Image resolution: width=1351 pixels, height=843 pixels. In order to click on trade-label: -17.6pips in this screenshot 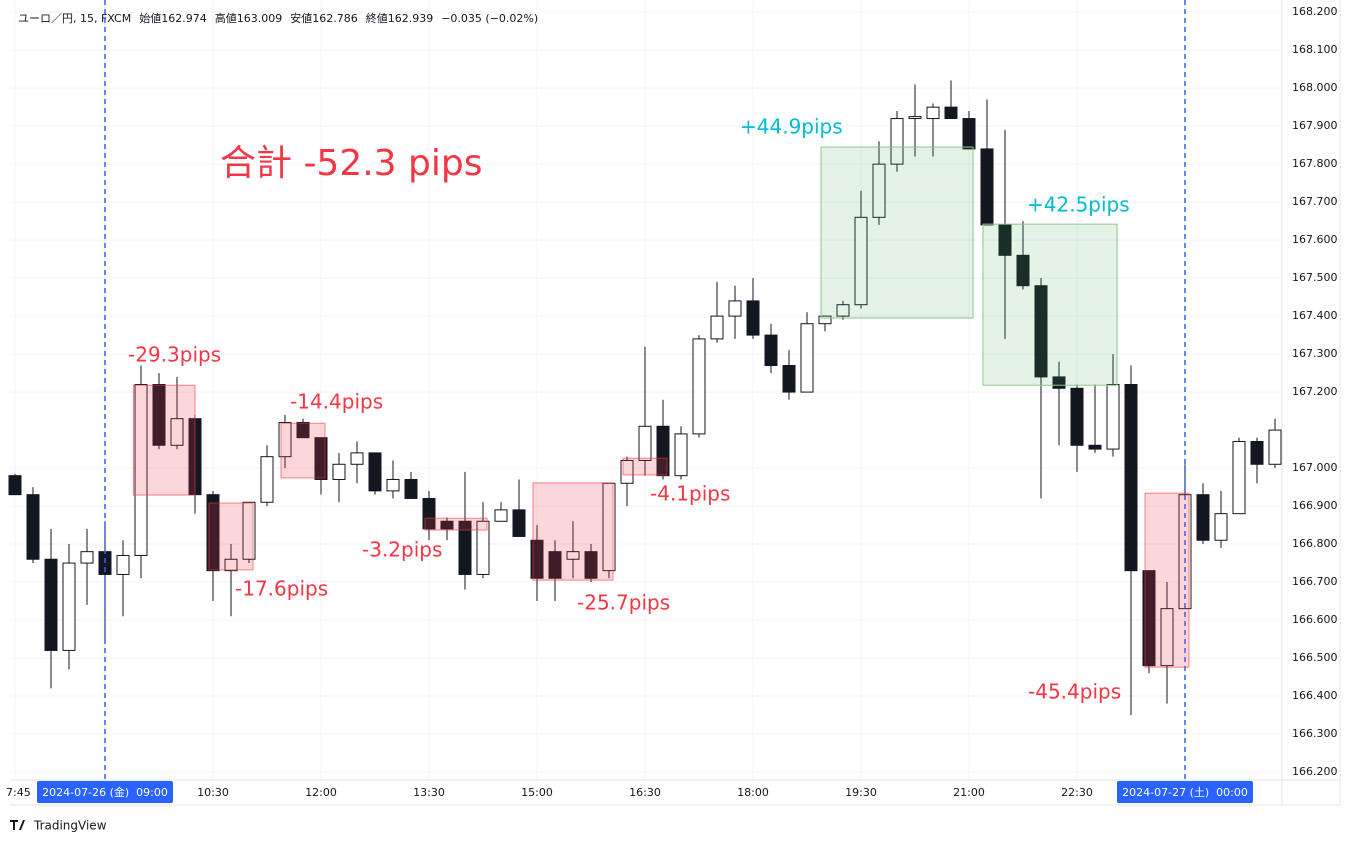, I will do `click(281, 589)`.